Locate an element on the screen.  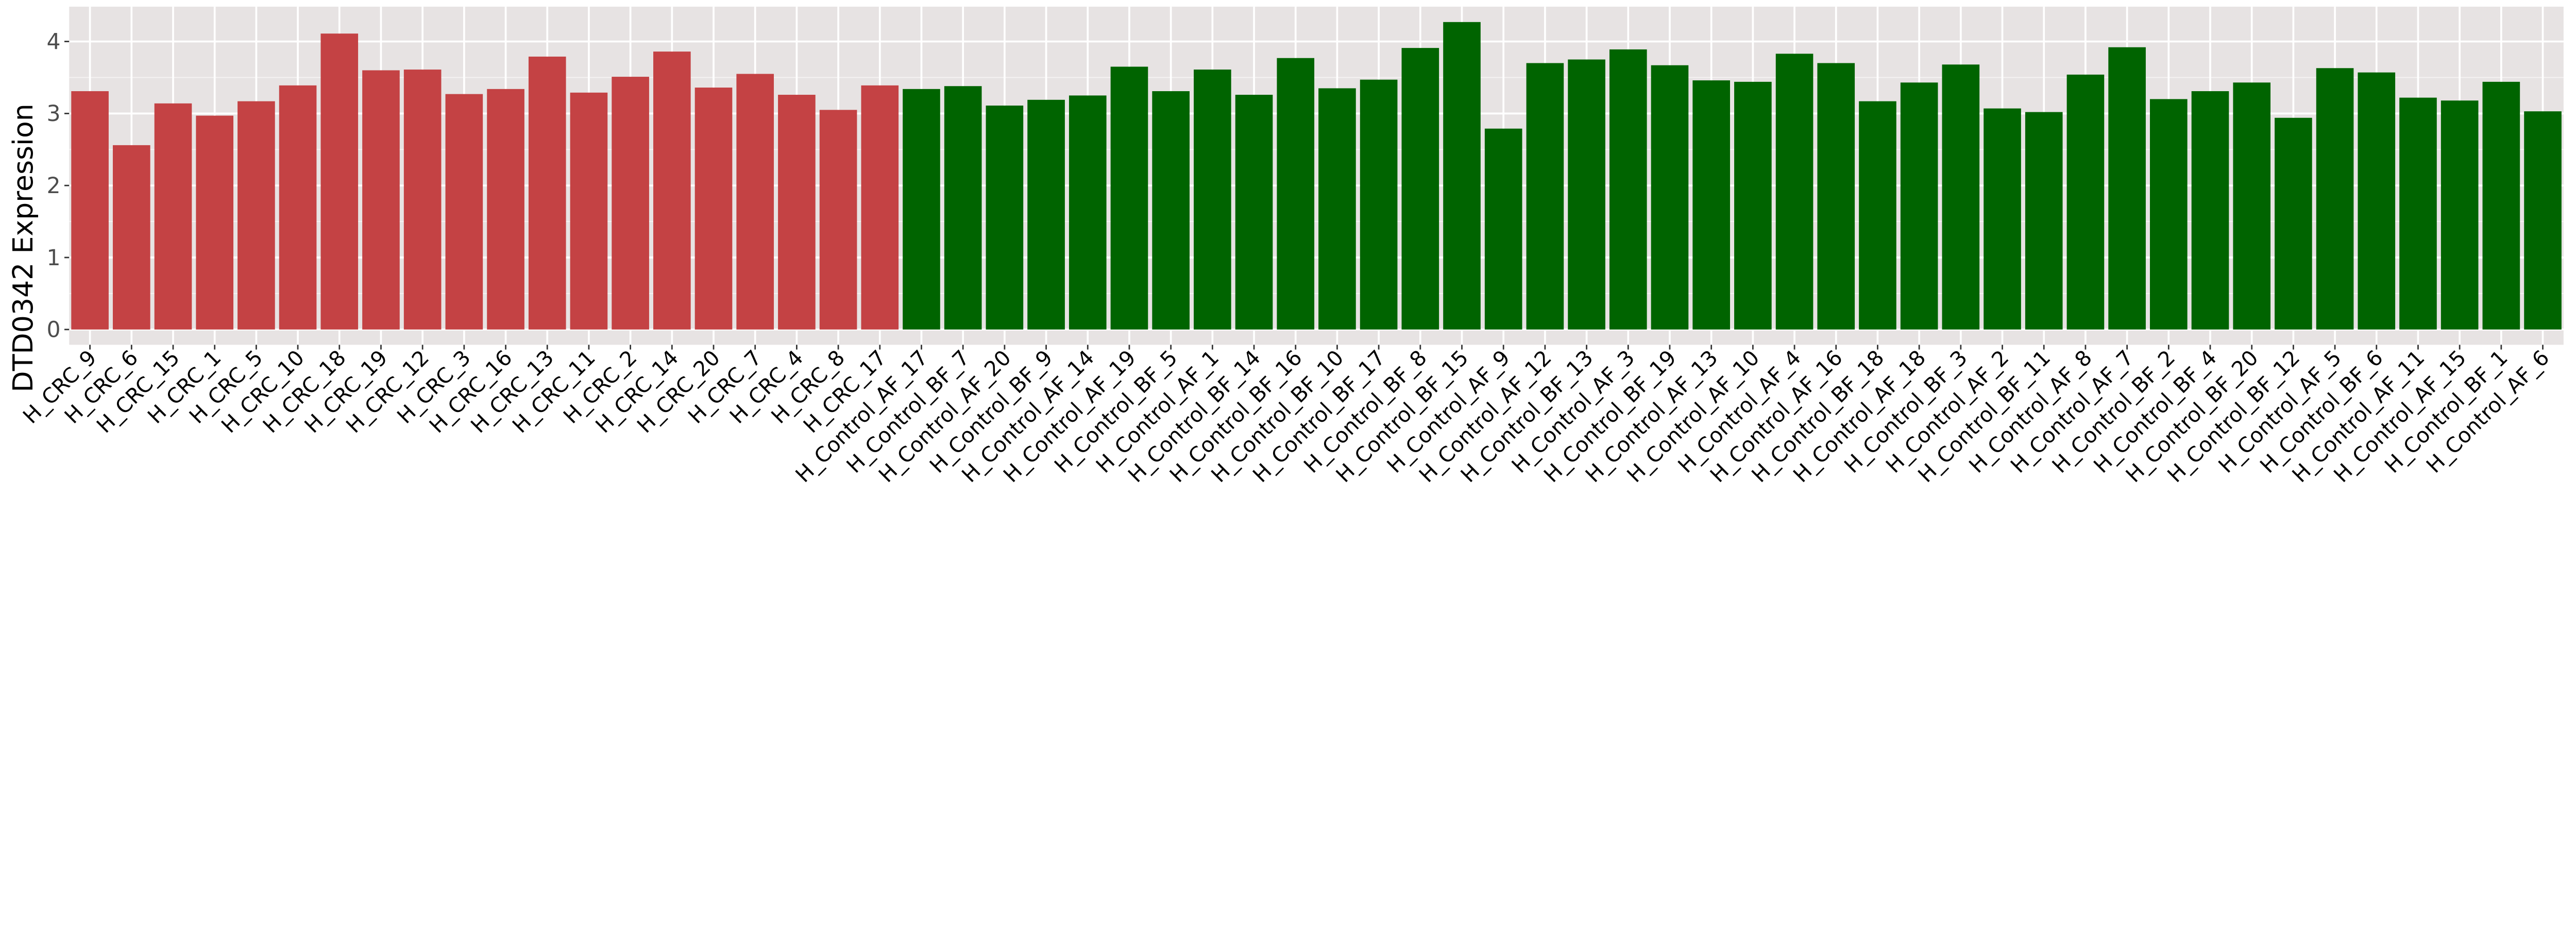
y-tick-label: 3 is located at coordinates (53, 114).